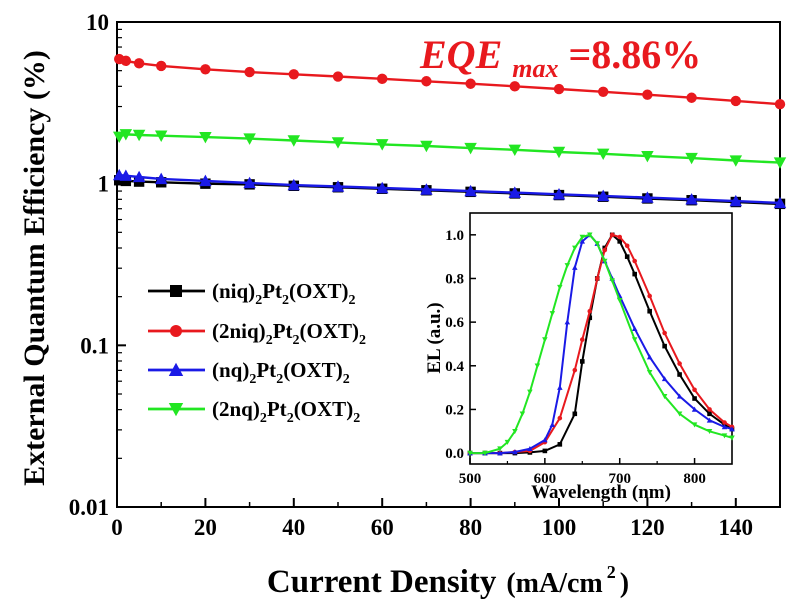  Describe the element at coordinates (601, 492) in the screenshot. I see `inset-x-axis-label: Wavelength (nm)` at that location.